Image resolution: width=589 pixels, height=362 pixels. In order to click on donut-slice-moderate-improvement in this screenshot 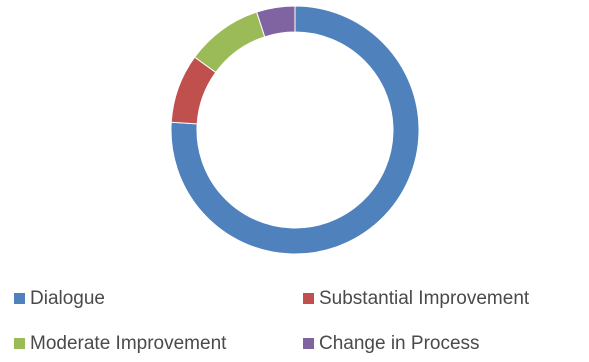, I will do `click(229, 42)`.